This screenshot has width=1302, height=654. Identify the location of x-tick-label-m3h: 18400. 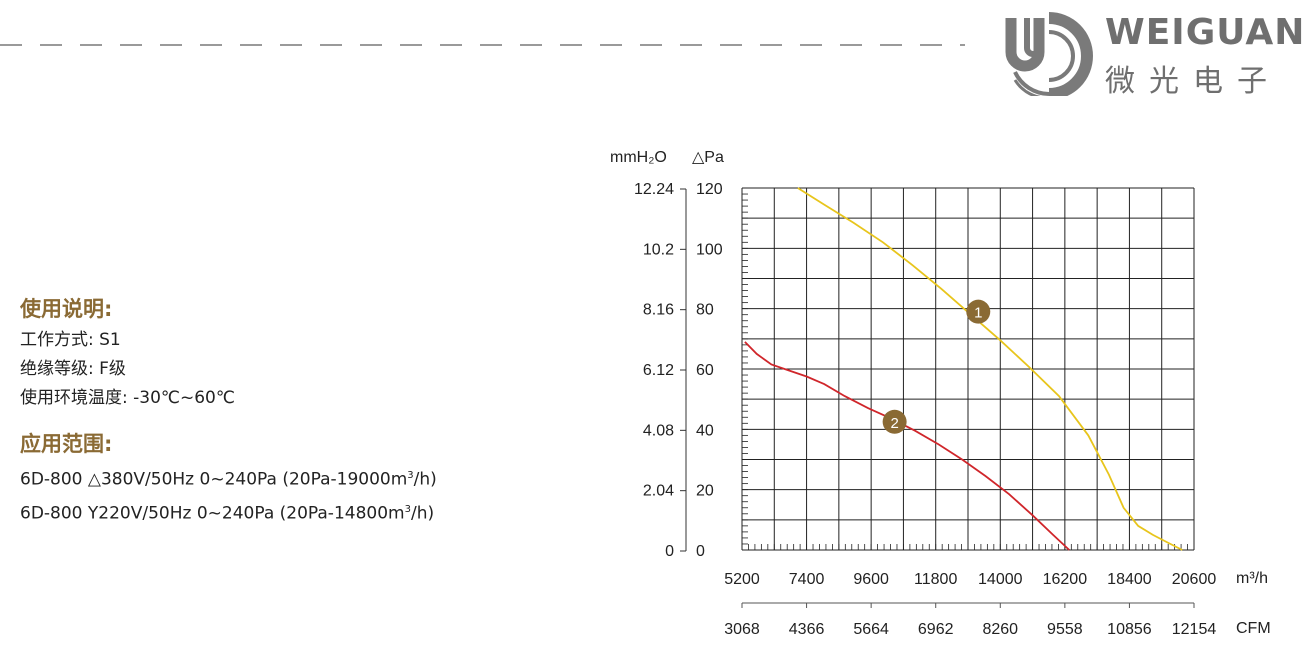
(1129, 579).